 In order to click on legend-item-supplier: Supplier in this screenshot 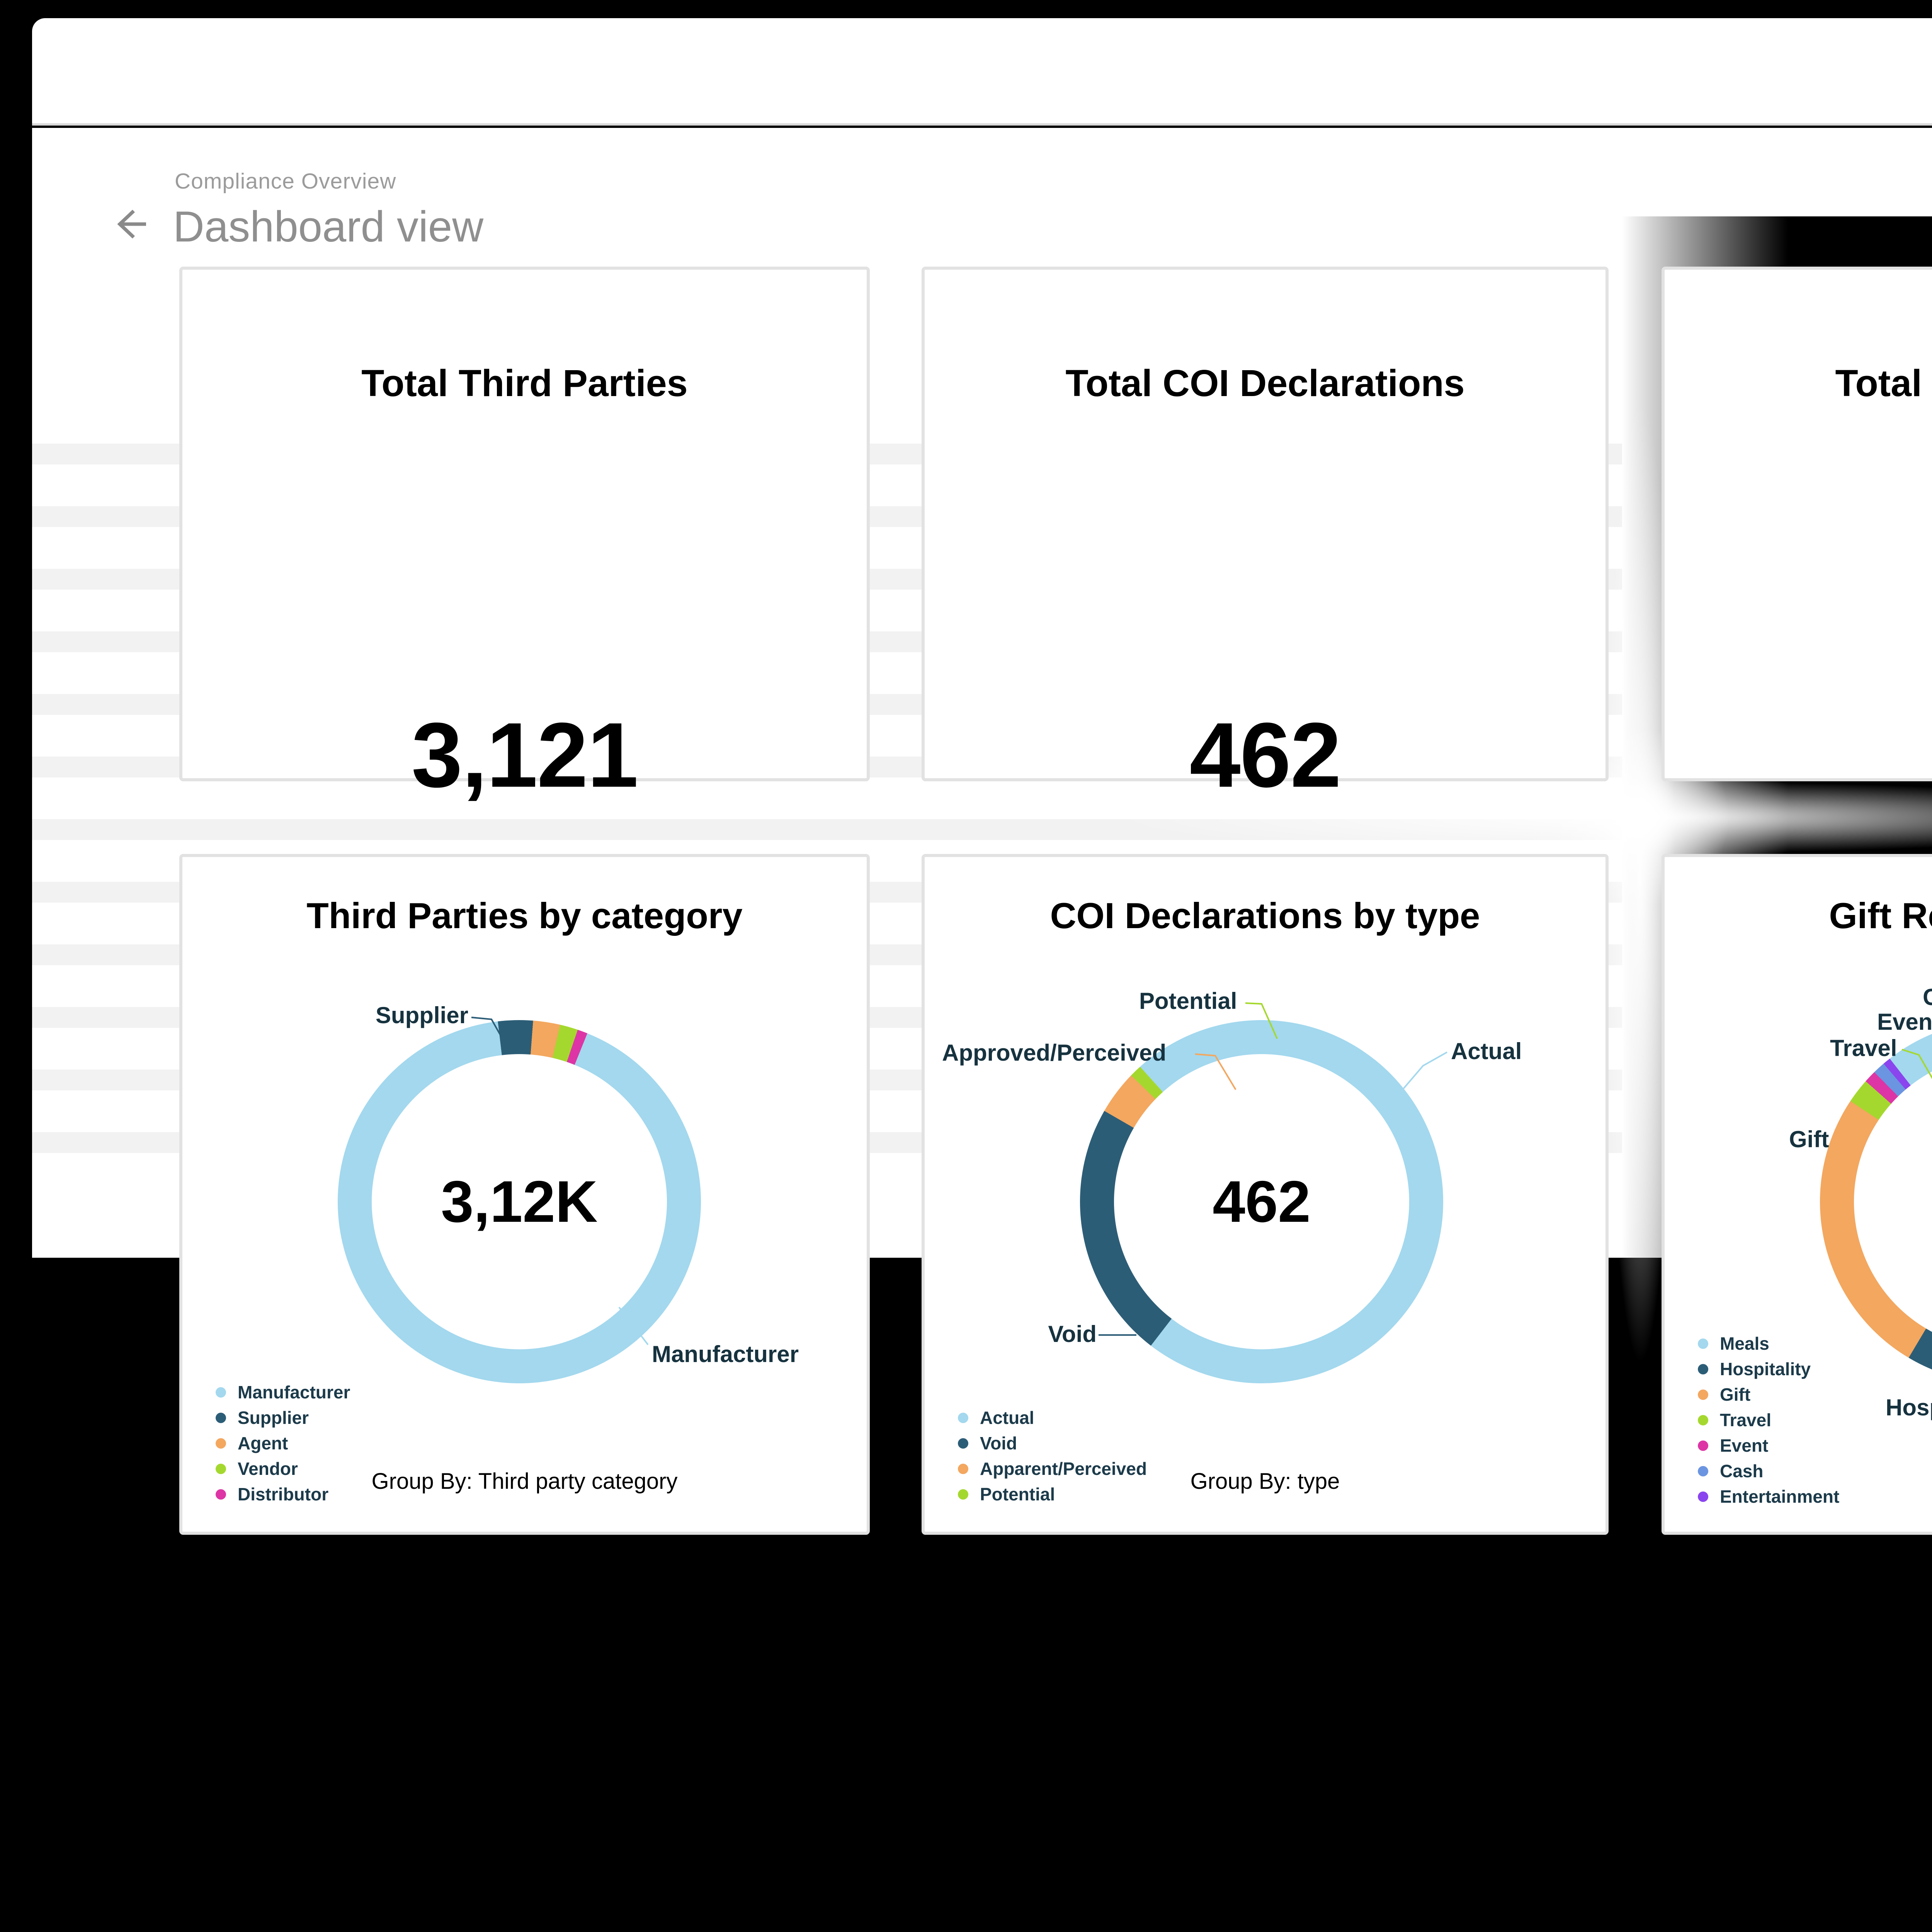, I will do `click(283, 1418)`.